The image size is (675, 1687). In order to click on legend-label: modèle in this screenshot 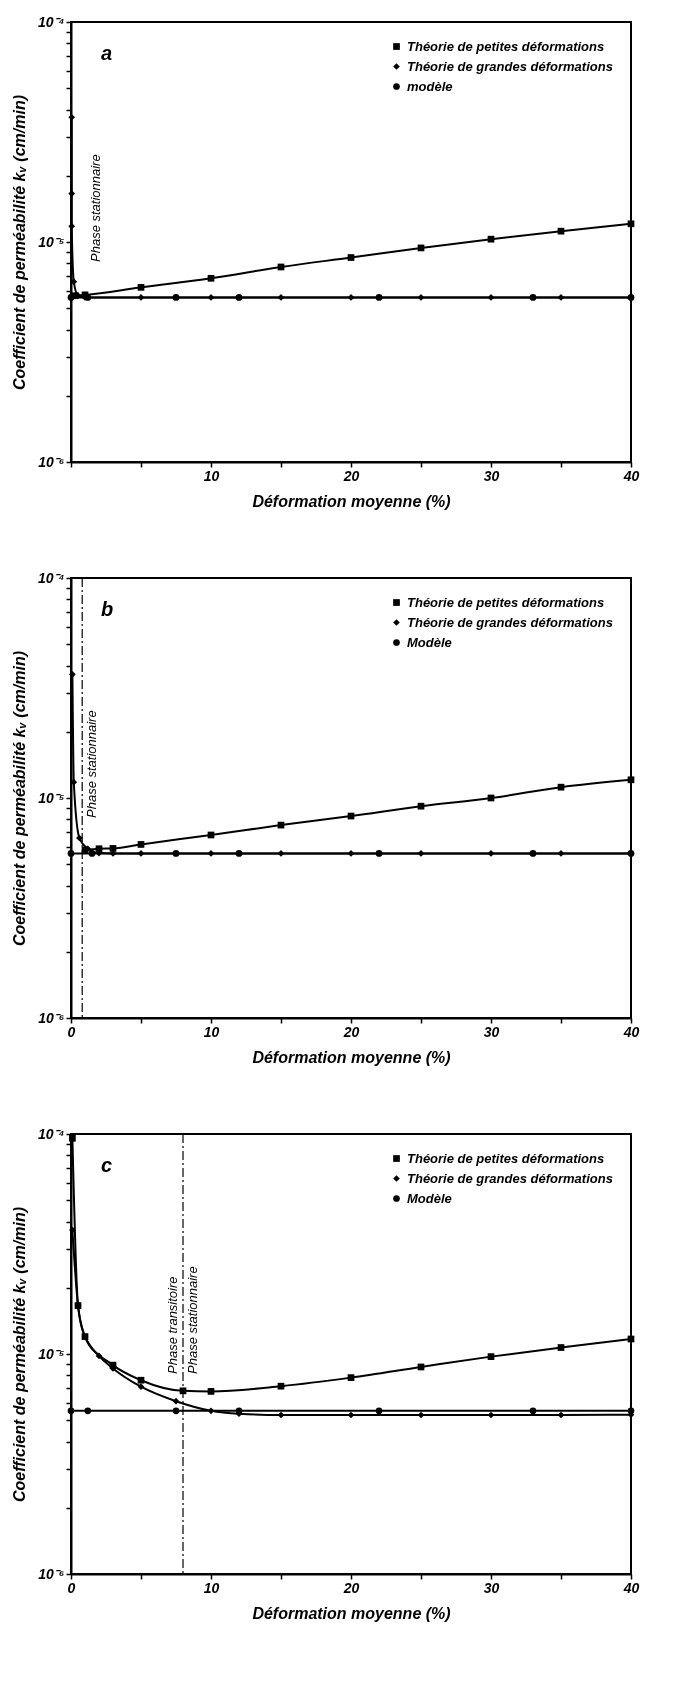, I will do `click(430, 86)`.